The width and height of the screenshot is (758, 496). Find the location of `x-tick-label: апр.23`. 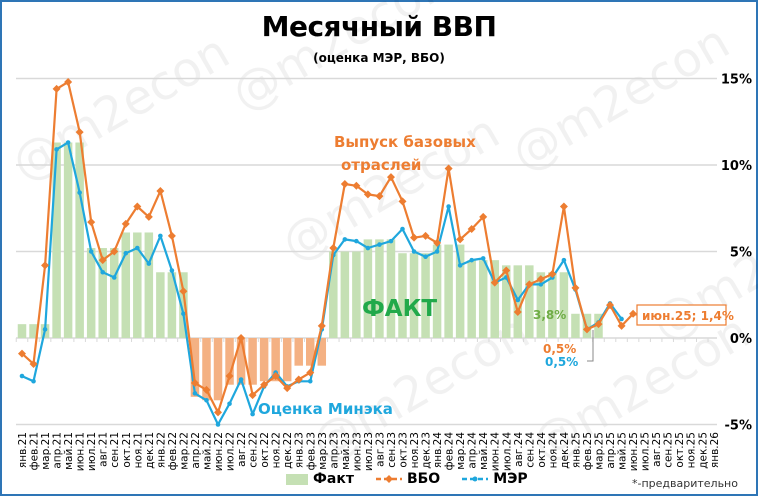

x-tick-label: апр.23 is located at coordinates (334, 450).